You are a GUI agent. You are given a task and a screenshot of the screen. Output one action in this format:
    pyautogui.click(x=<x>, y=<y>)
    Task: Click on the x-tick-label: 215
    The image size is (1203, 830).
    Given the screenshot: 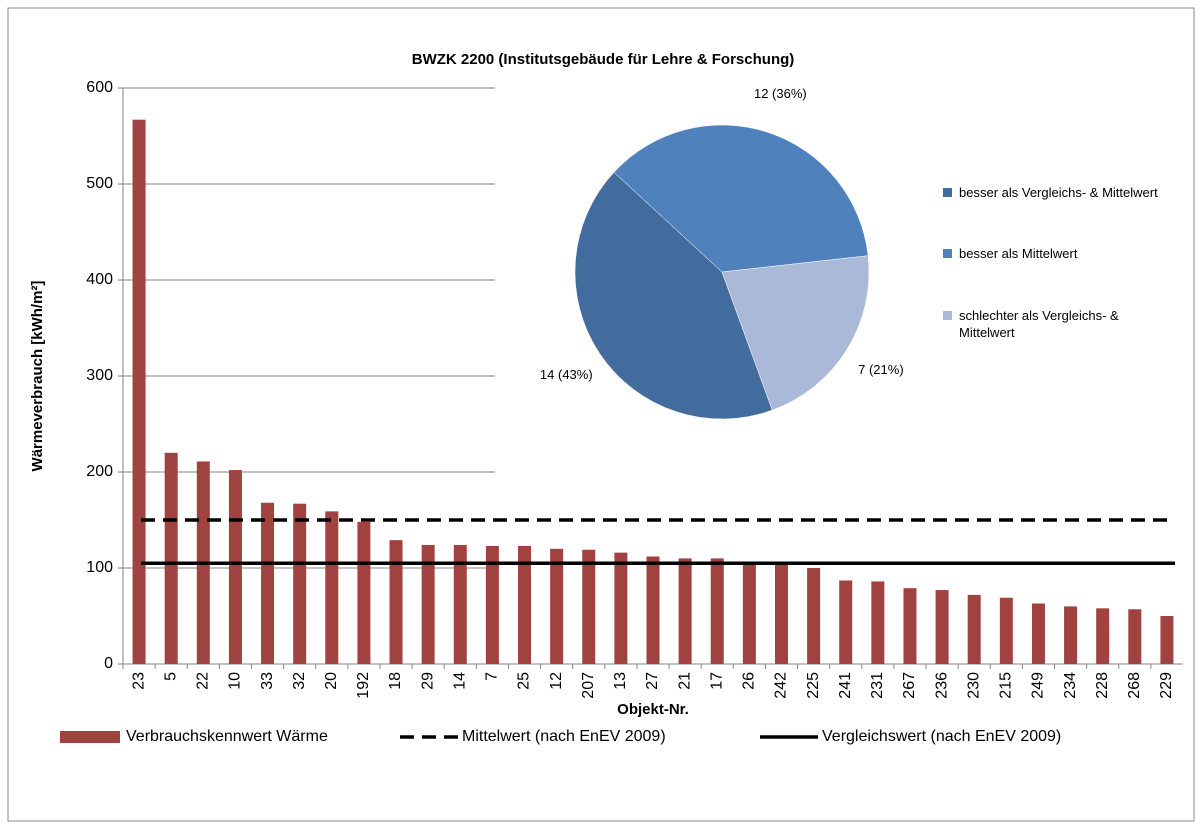 What is the action you would take?
    pyautogui.click(x=1006, y=685)
    